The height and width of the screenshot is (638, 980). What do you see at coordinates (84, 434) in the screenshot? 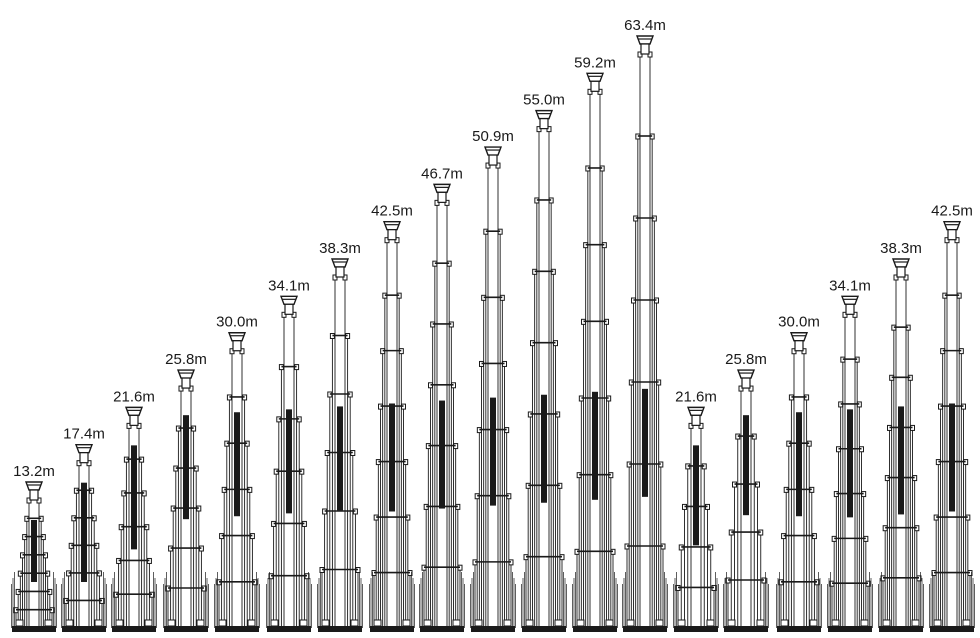
I see `mast-height-label: 17.4m` at bounding box center [84, 434].